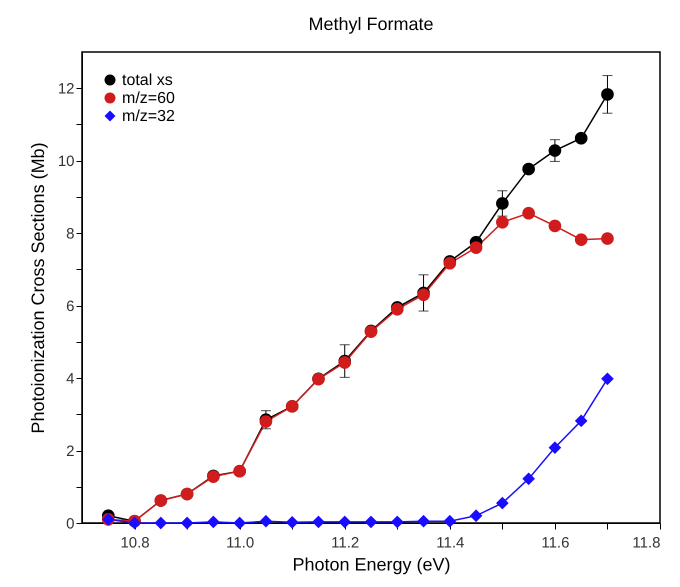 The image size is (680, 587). I want to click on x-tick-label: 11.6, so click(555, 543).